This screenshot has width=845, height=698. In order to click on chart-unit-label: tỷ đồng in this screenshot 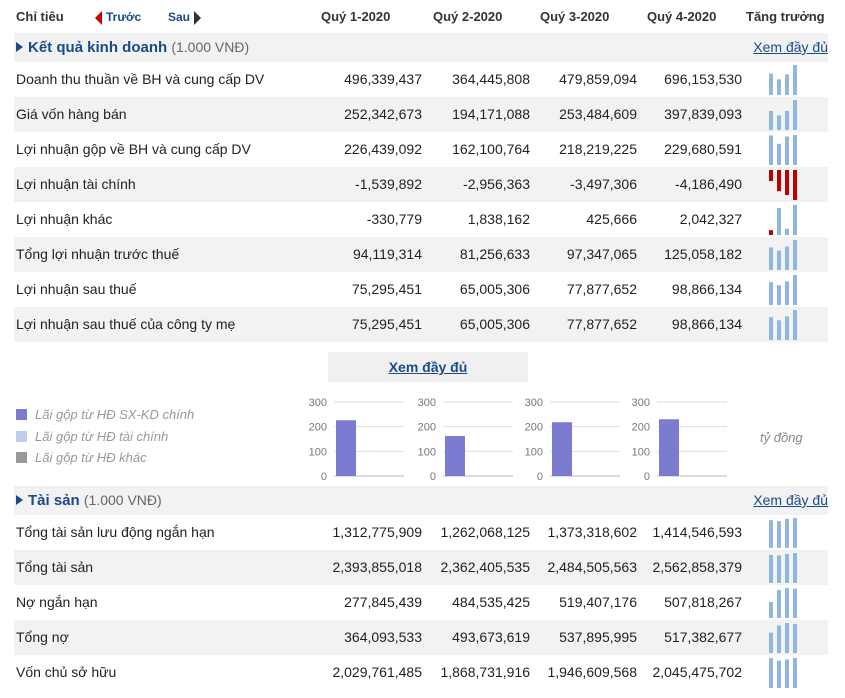, I will do `click(781, 437)`.